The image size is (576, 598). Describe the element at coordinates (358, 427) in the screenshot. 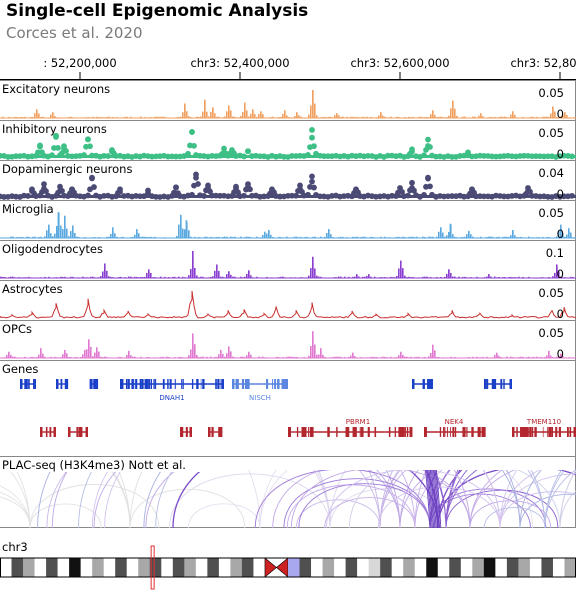

I see `gene-model: PBRM1` at that location.